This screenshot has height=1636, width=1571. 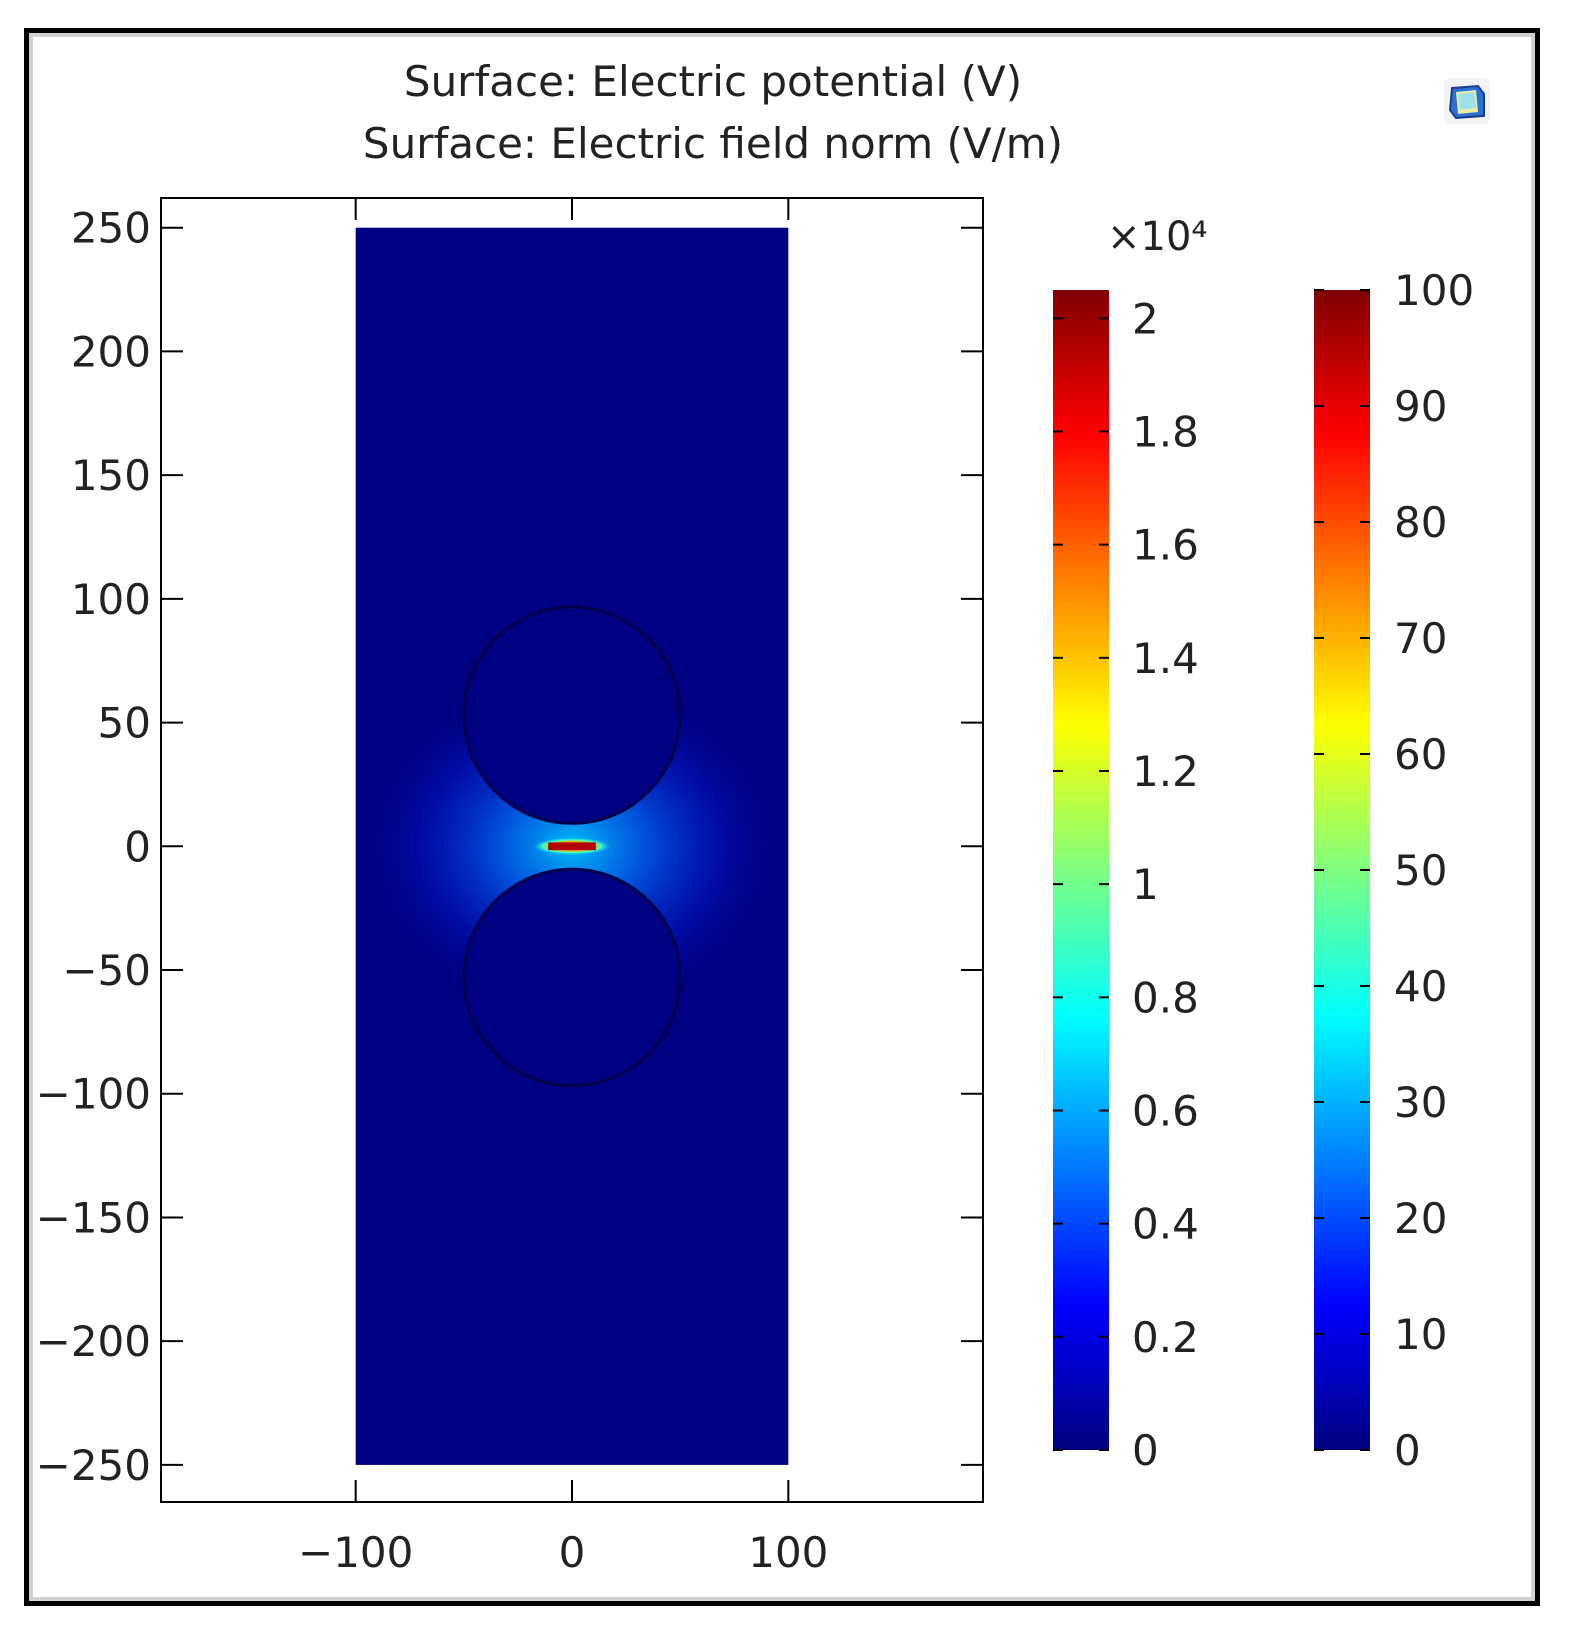 What do you see at coordinates (111, 599) in the screenshot?
I see `y-tick-label: 100` at bounding box center [111, 599].